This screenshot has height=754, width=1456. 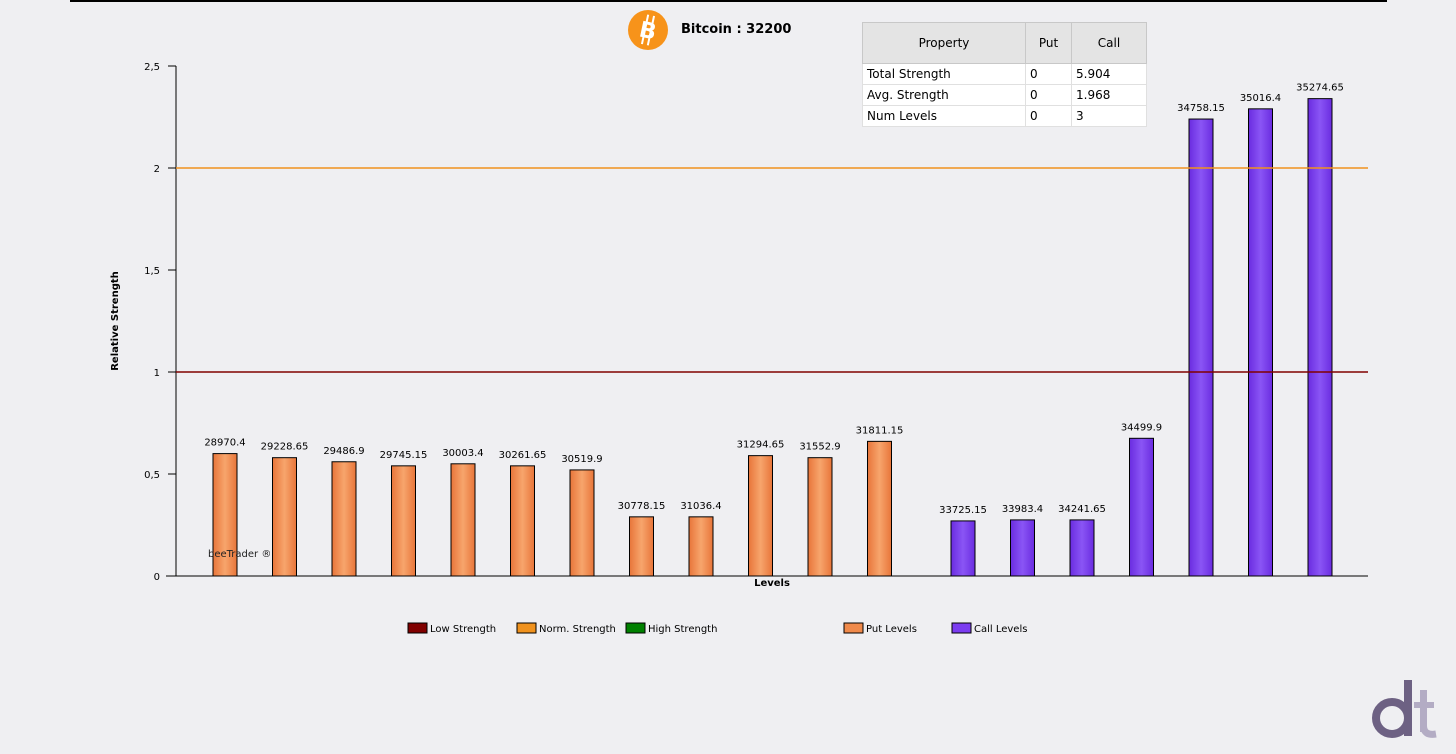 I want to click on watermark: beeTrader ®, so click(x=239, y=554).